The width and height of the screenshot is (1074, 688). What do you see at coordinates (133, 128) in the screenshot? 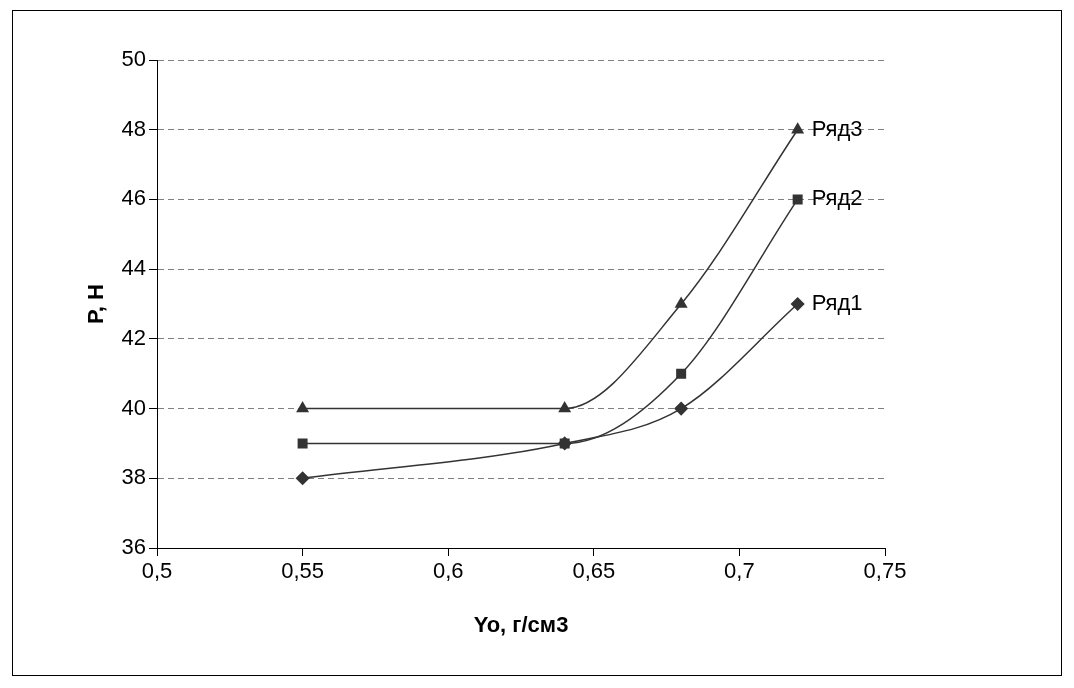
I see `y-tick-label: 48` at bounding box center [133, 128].